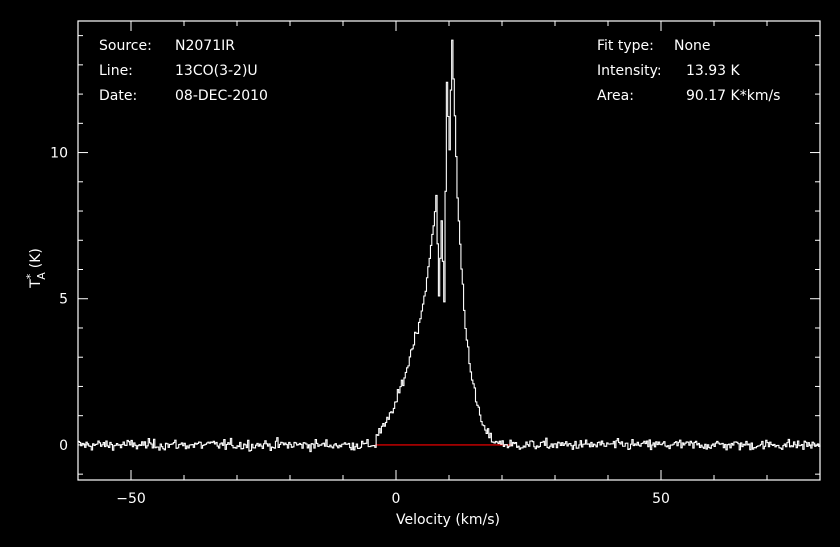  Describe the element at coordinates (36, 284) in the screenshot. I see `y-axis-label-main: T` at that location.